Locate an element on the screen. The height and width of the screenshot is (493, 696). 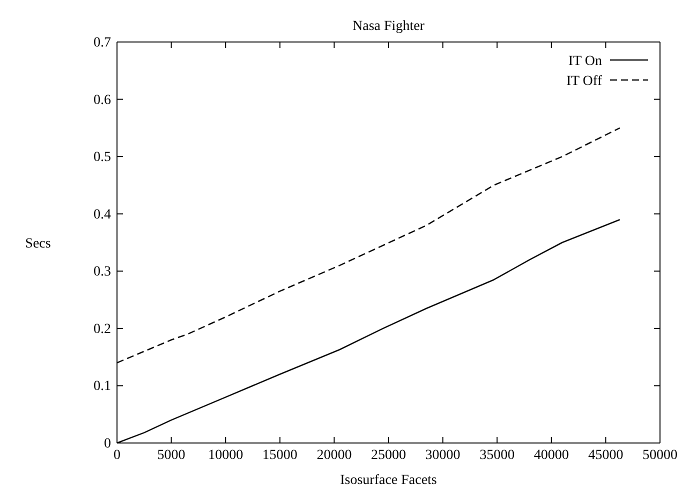
x-tick-label: 15000 is located at coordinates (280, 455).